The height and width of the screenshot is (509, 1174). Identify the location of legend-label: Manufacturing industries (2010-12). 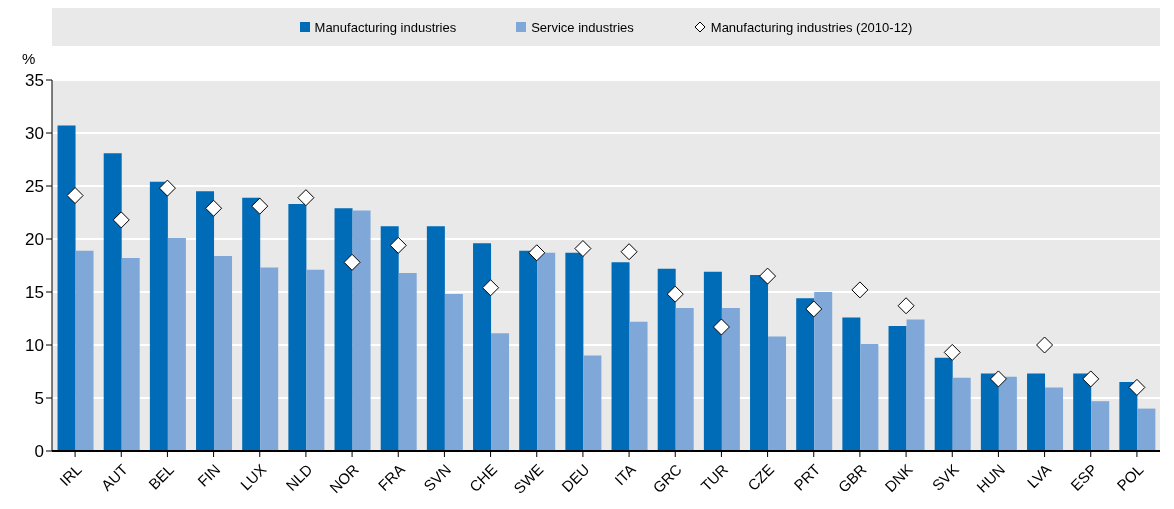
(811, 27).